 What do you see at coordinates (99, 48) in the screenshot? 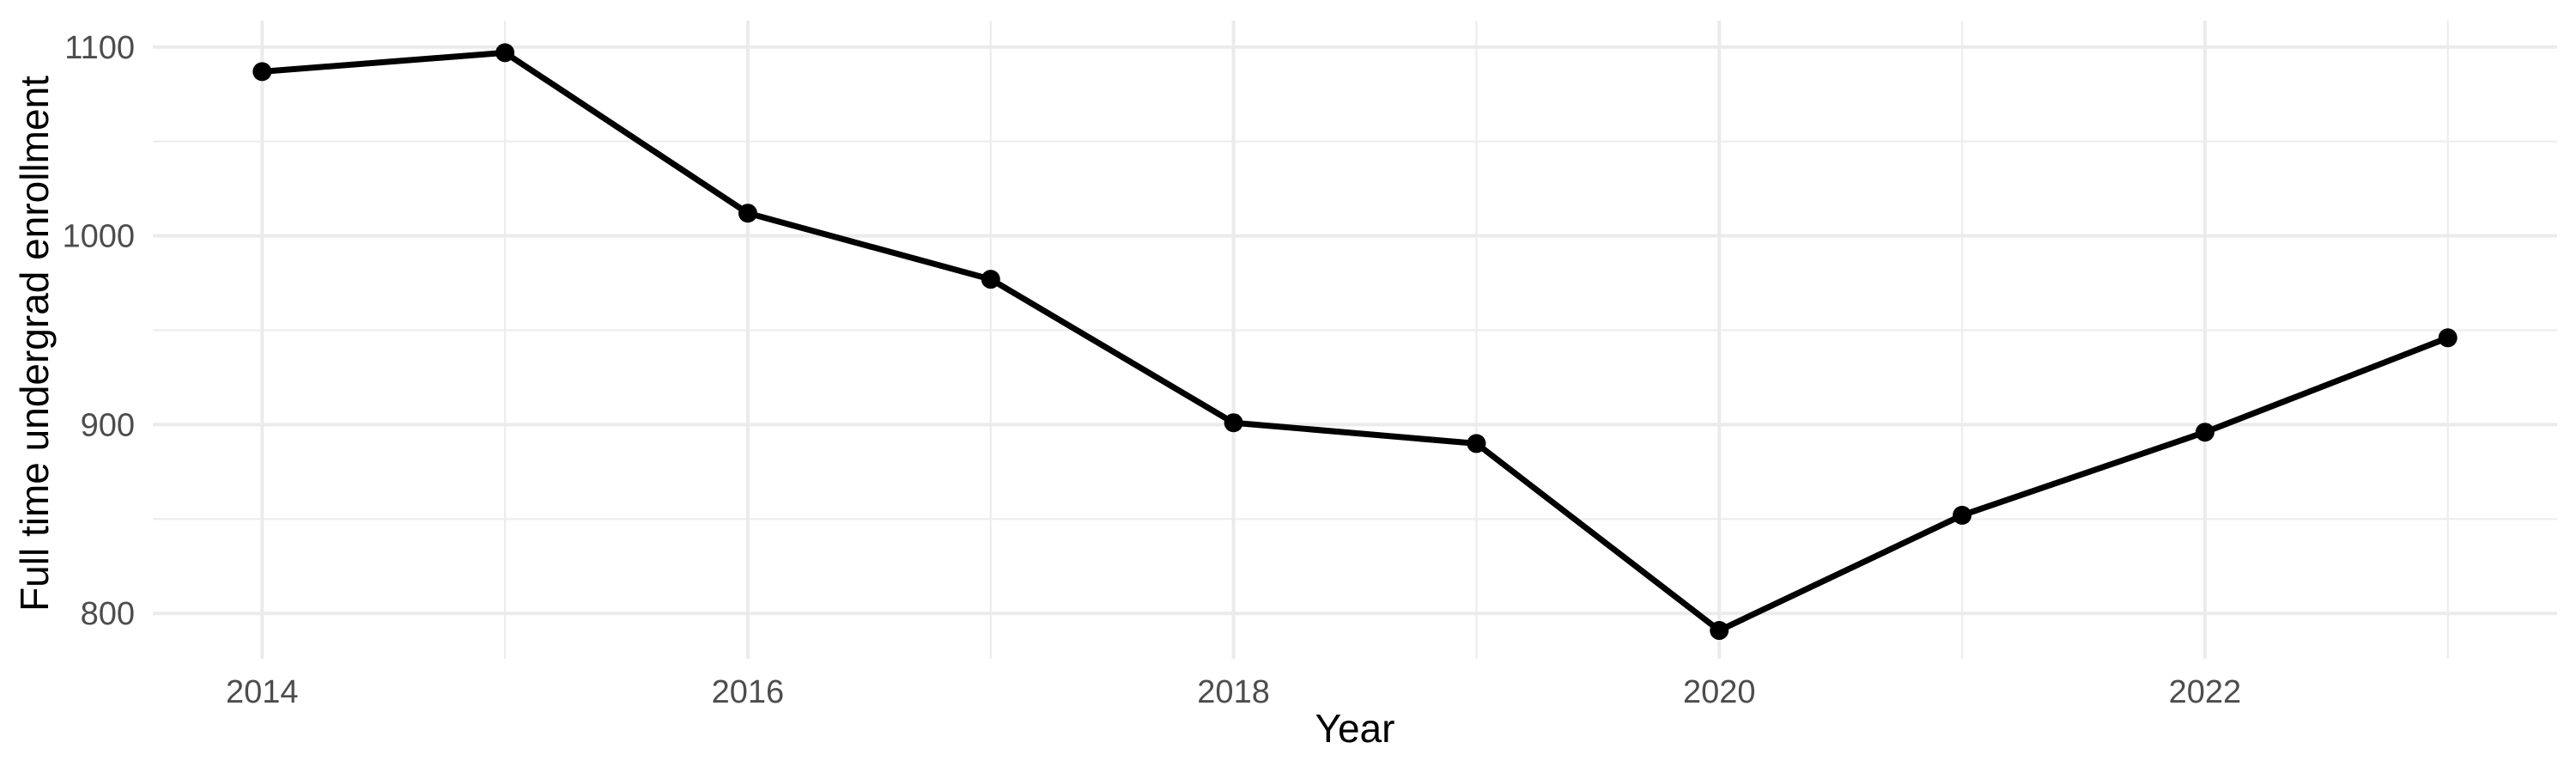
I see `y-tick-label-1100: 1100` at bounding box center [99, 48].